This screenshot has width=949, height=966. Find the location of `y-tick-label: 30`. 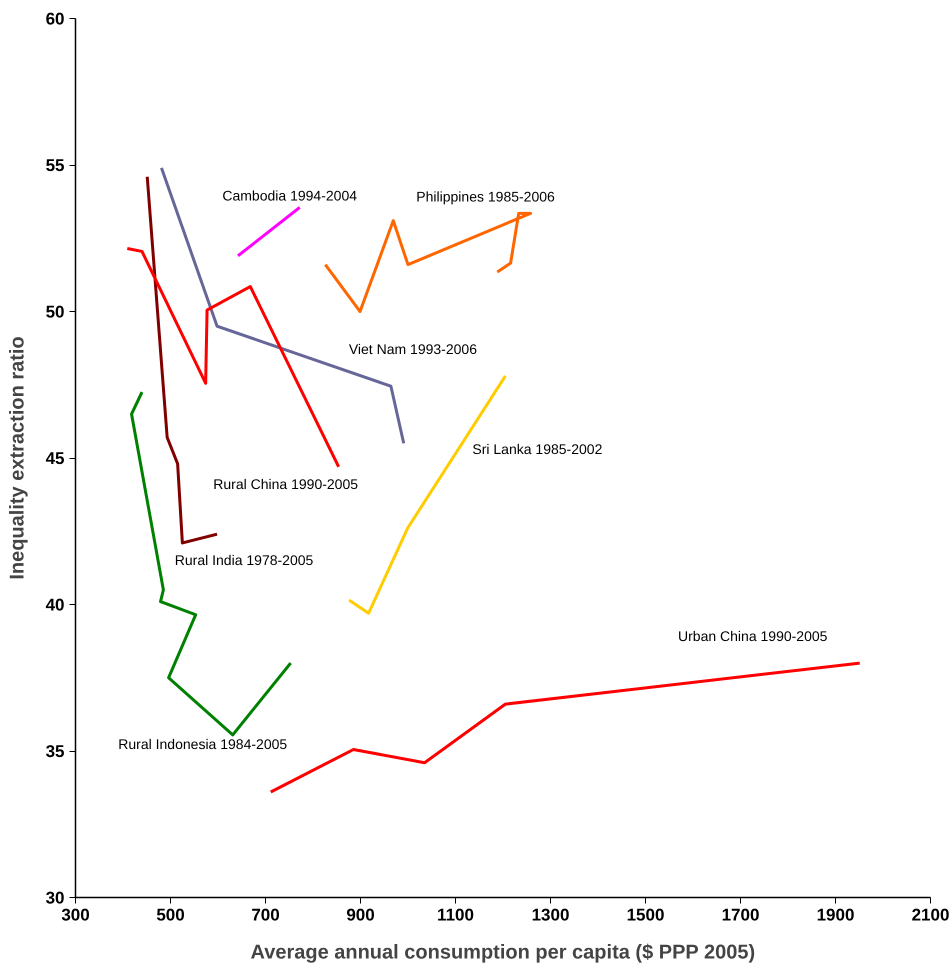

y-tick-label: 30 is located at coordinates (55, 898).